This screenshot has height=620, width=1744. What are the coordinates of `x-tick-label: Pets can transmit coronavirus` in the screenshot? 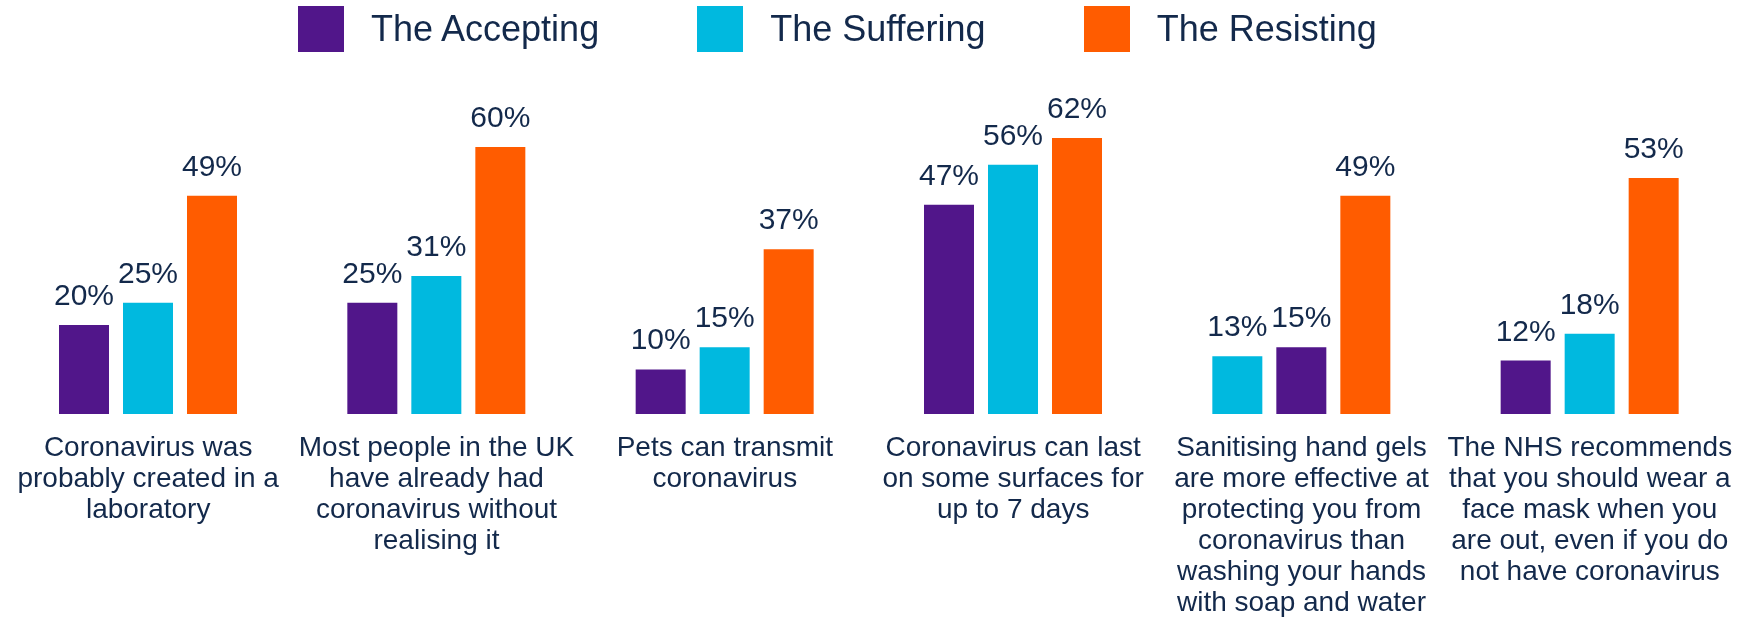 It's located at (725, 462).